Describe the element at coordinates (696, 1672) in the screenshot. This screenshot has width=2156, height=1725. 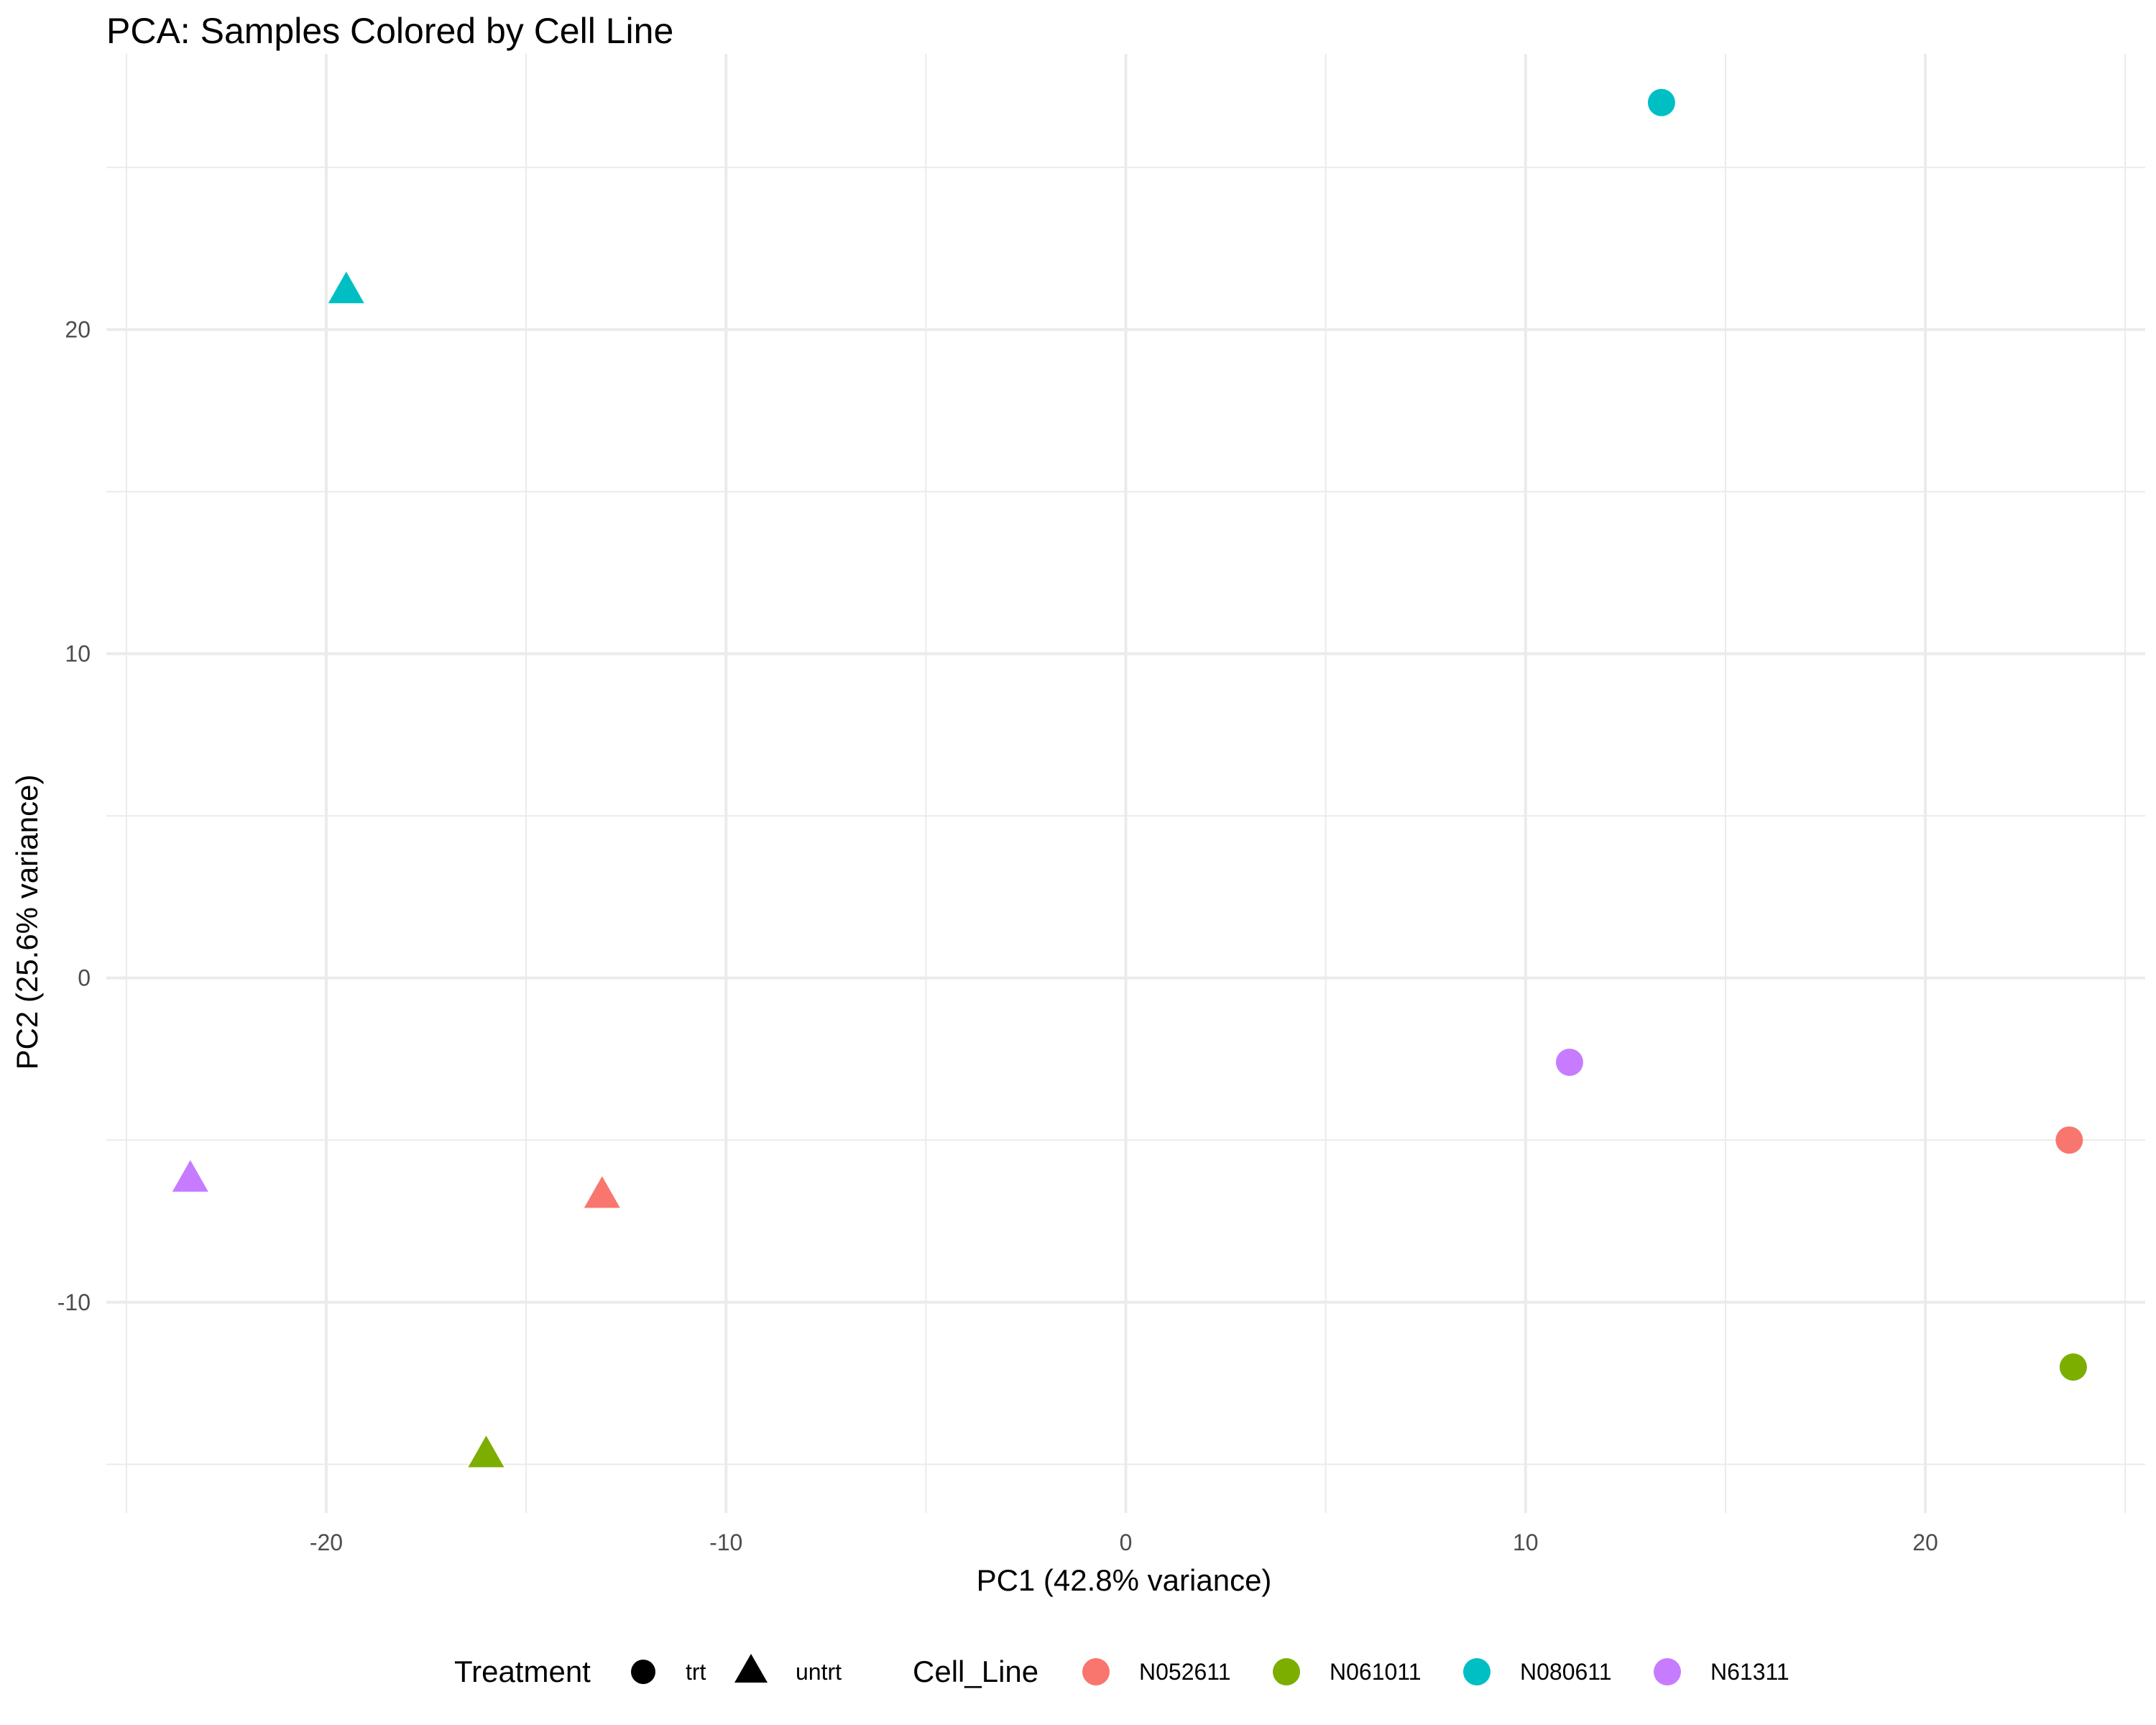
I see `legend-label-trt: trt` at that location.